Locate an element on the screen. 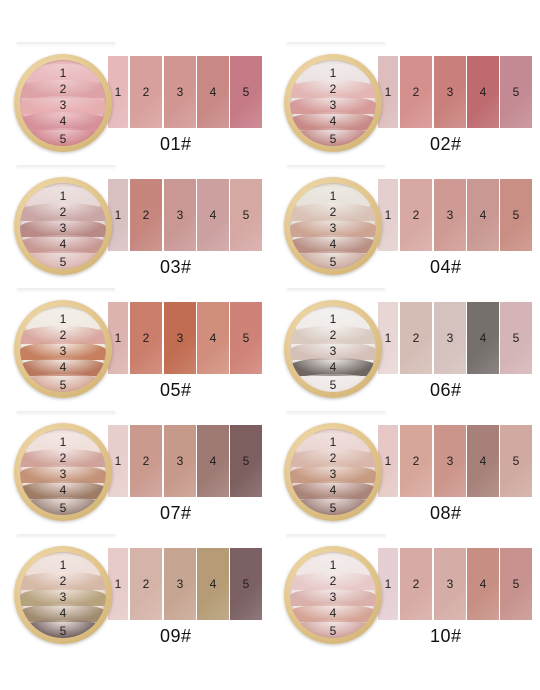 The height and width of the screenshot is (690, 540). shade-label: 09# is located at coordinates (176, 636).